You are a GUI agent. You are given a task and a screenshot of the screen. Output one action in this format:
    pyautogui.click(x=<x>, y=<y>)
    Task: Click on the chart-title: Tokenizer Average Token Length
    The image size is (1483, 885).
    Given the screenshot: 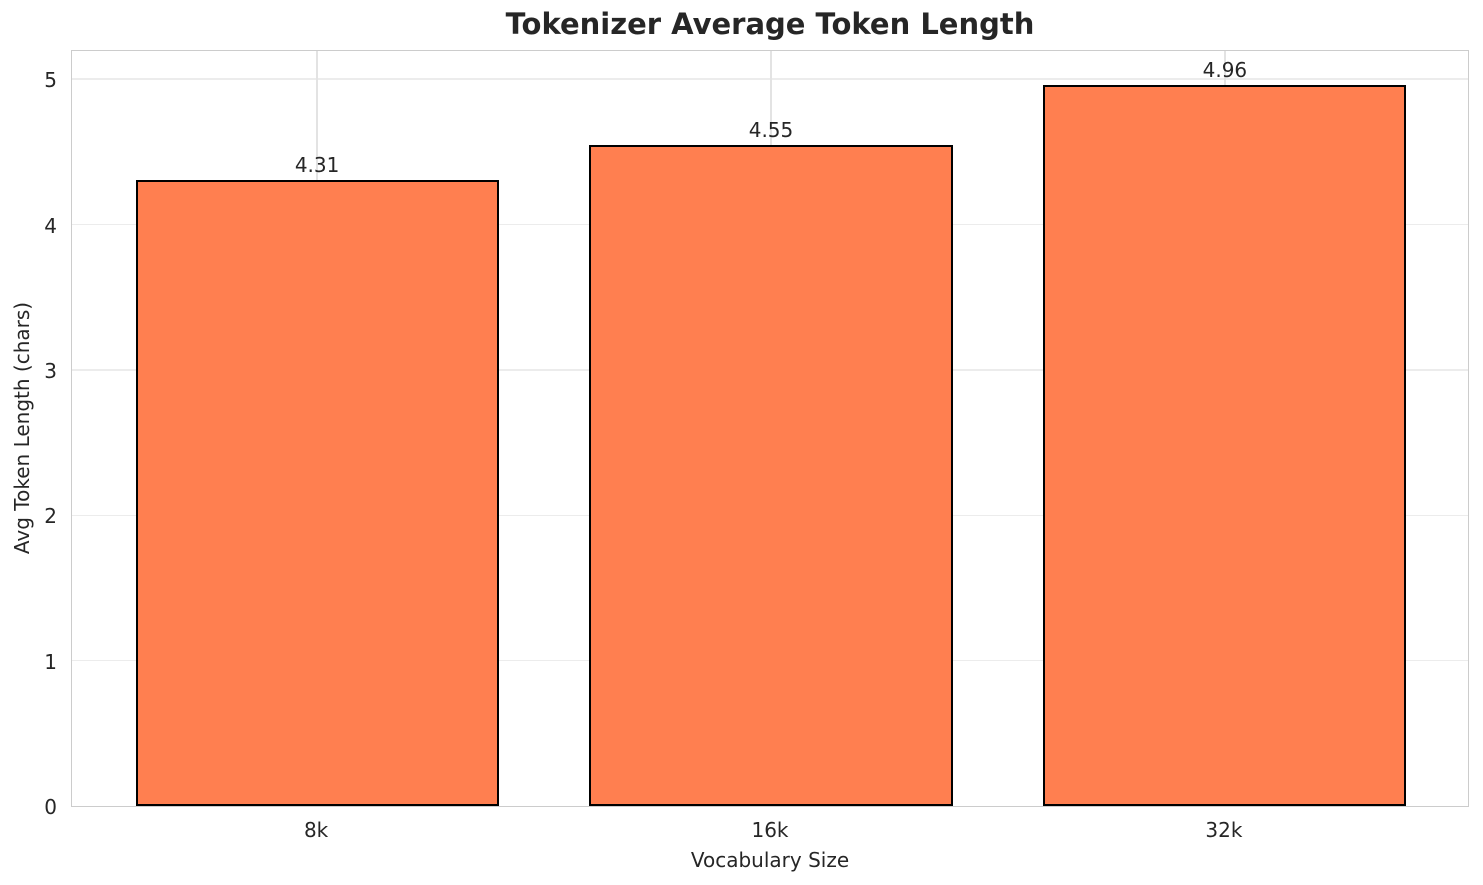 What is the action you would take?
    pyautogui.click(x=770, y=24)
    